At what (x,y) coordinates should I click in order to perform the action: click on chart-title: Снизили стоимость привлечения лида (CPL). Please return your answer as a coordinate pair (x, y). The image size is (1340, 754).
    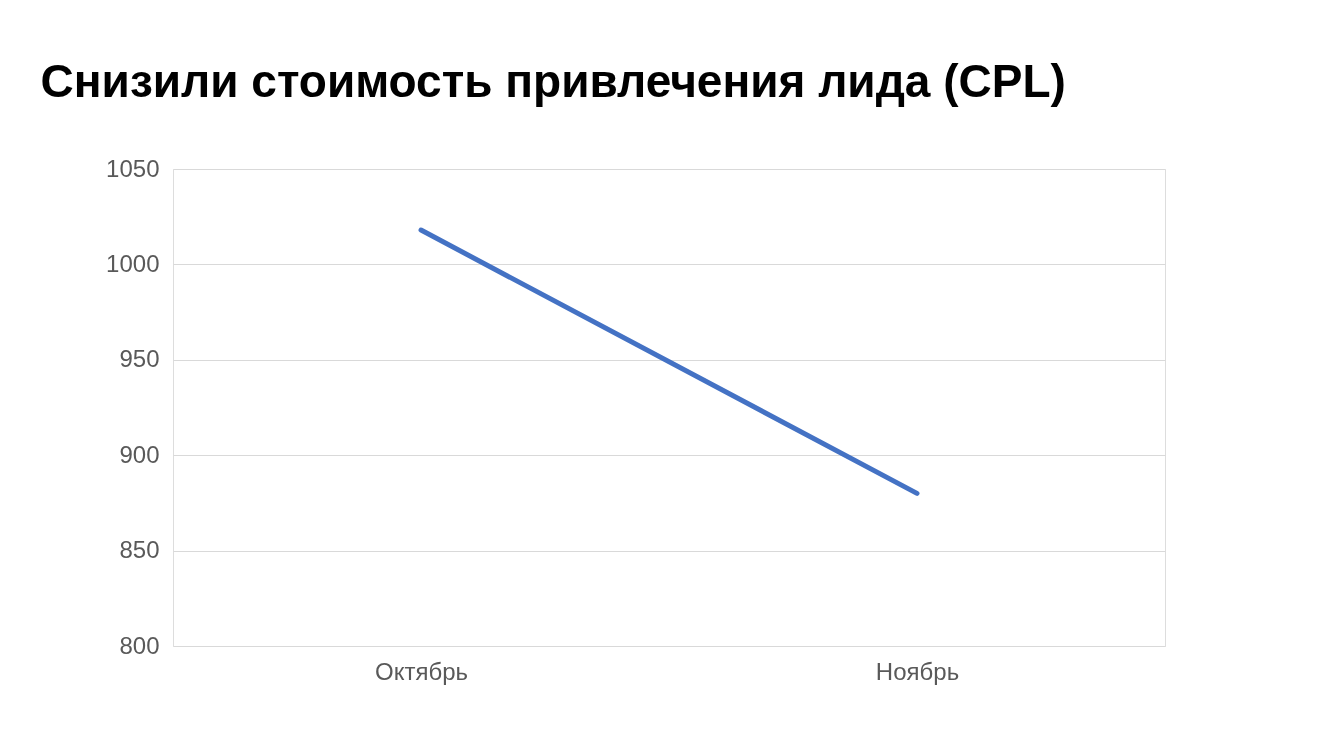
    Looking at the image, I should click on (553, 81).